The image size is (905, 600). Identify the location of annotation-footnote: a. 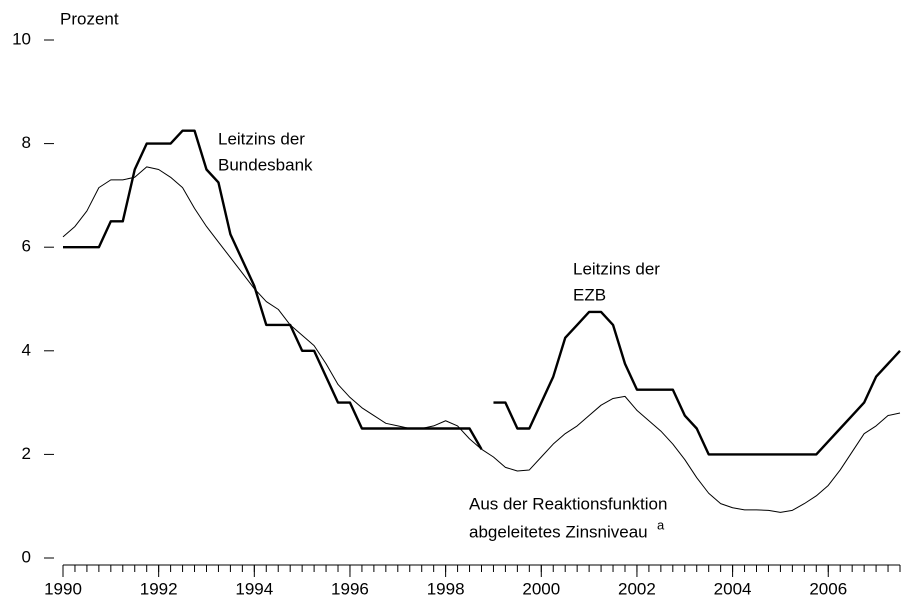
(661, 524).